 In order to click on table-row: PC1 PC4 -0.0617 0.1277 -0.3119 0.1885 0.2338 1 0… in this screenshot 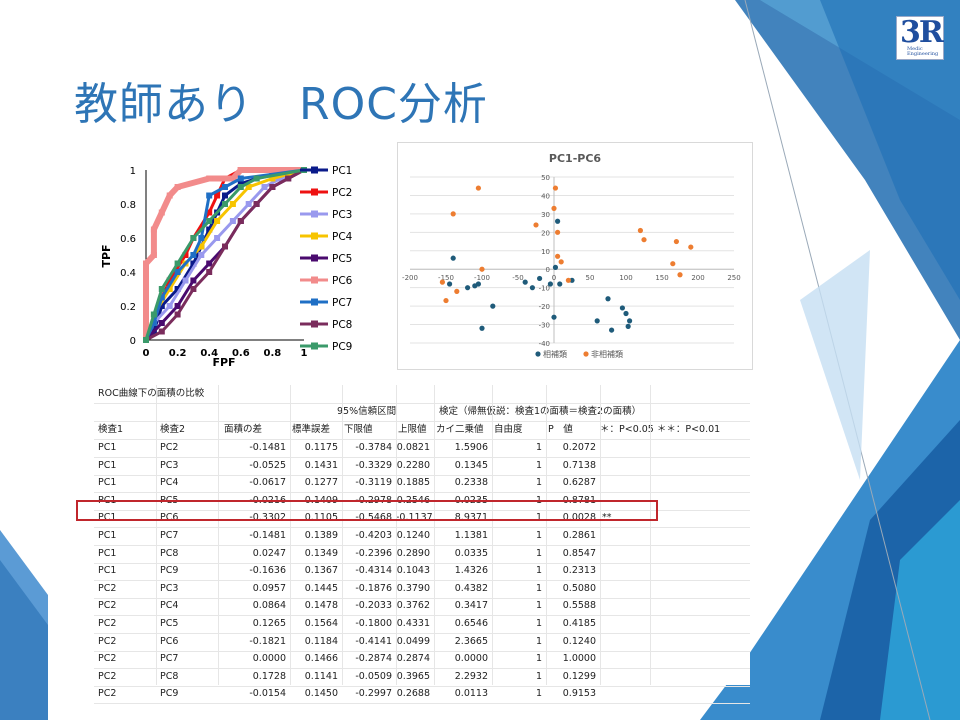, I will do `click(422, 484)`.